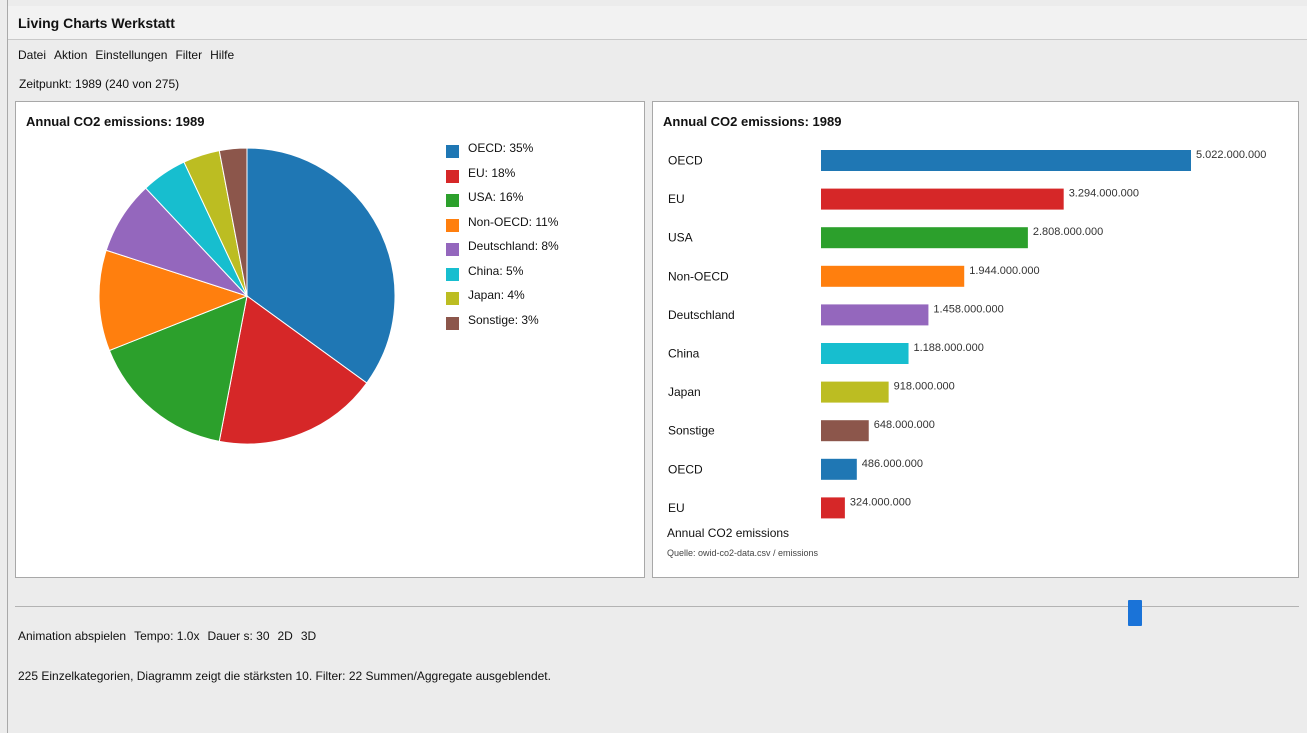 Image resolution: width=1307 pixels, height=733 pixels. I want to click on timeline-slider-thumb, so click(1134, 613).